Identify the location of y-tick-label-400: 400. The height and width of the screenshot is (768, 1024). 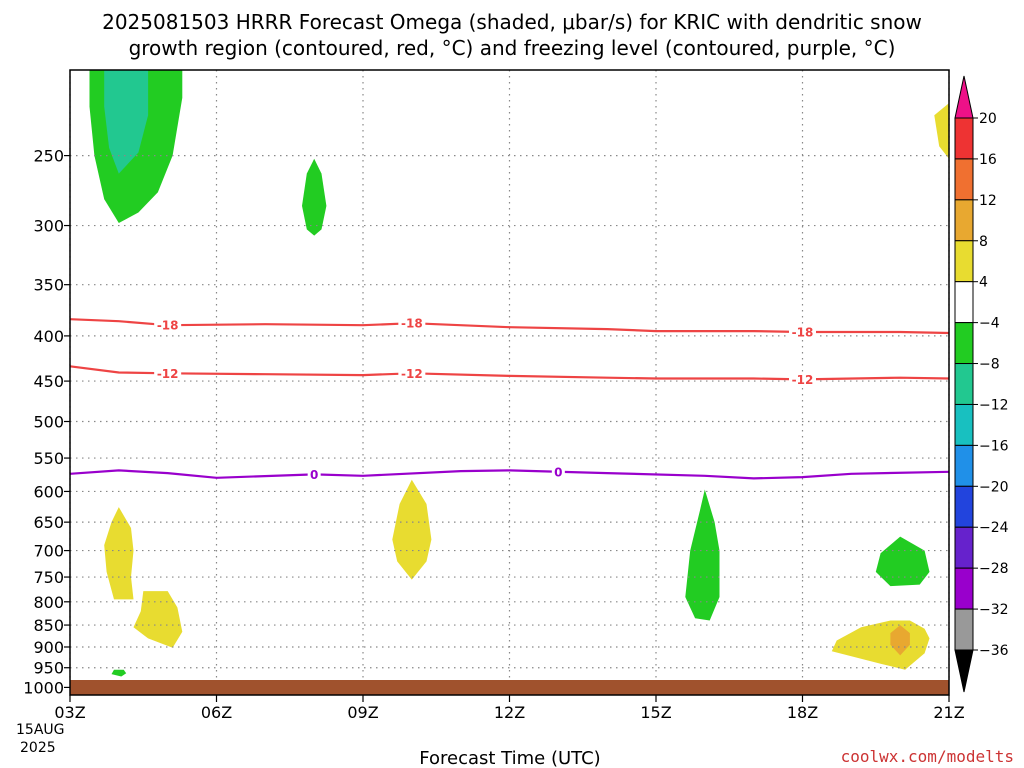
(48, 336).